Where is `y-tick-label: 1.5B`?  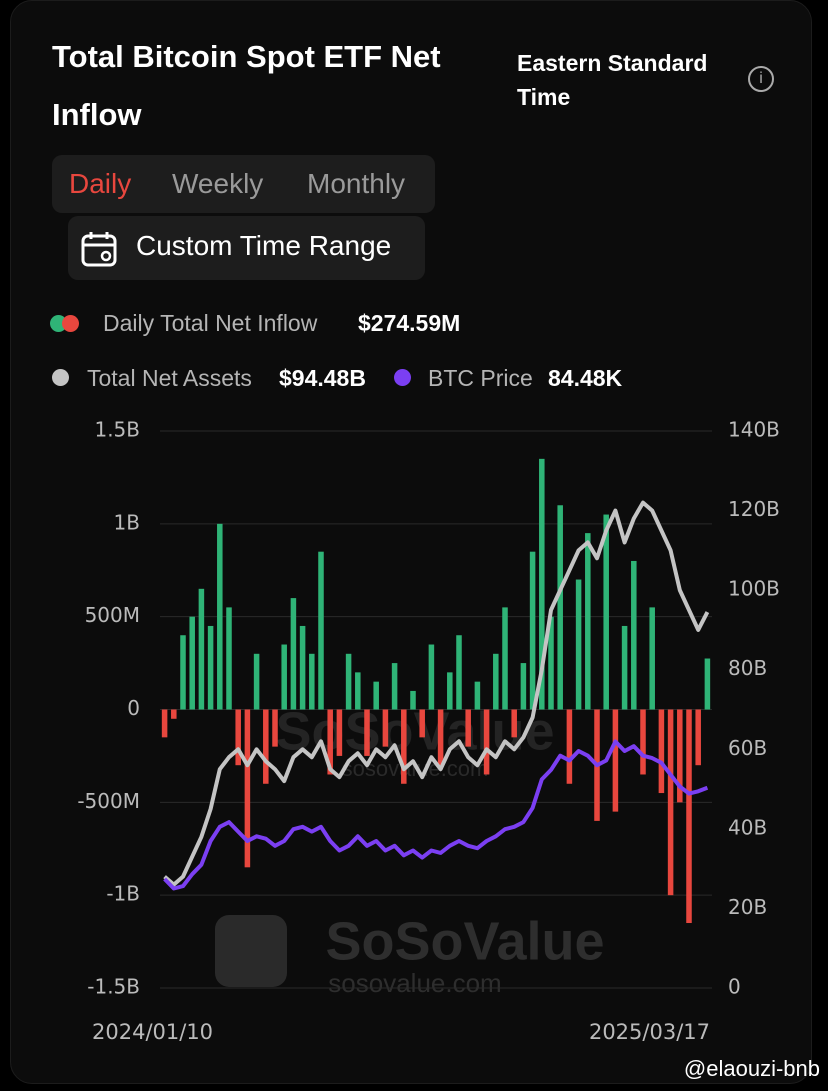 y-tick-label: 1.5B is located at coordinates (117, 430).